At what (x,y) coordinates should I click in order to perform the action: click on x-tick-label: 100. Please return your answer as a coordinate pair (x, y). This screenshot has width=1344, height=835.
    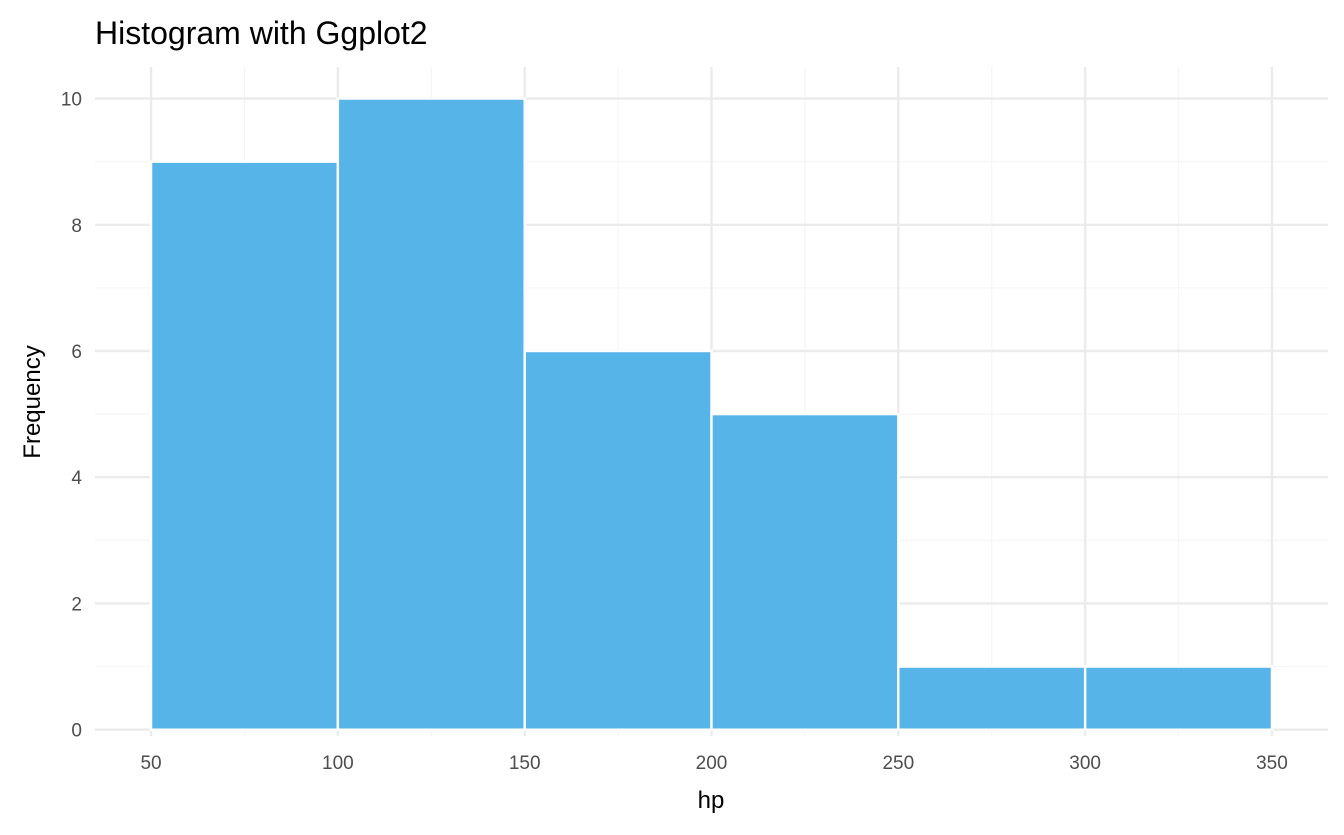
    Looking at the image, I should click on (338, 763).